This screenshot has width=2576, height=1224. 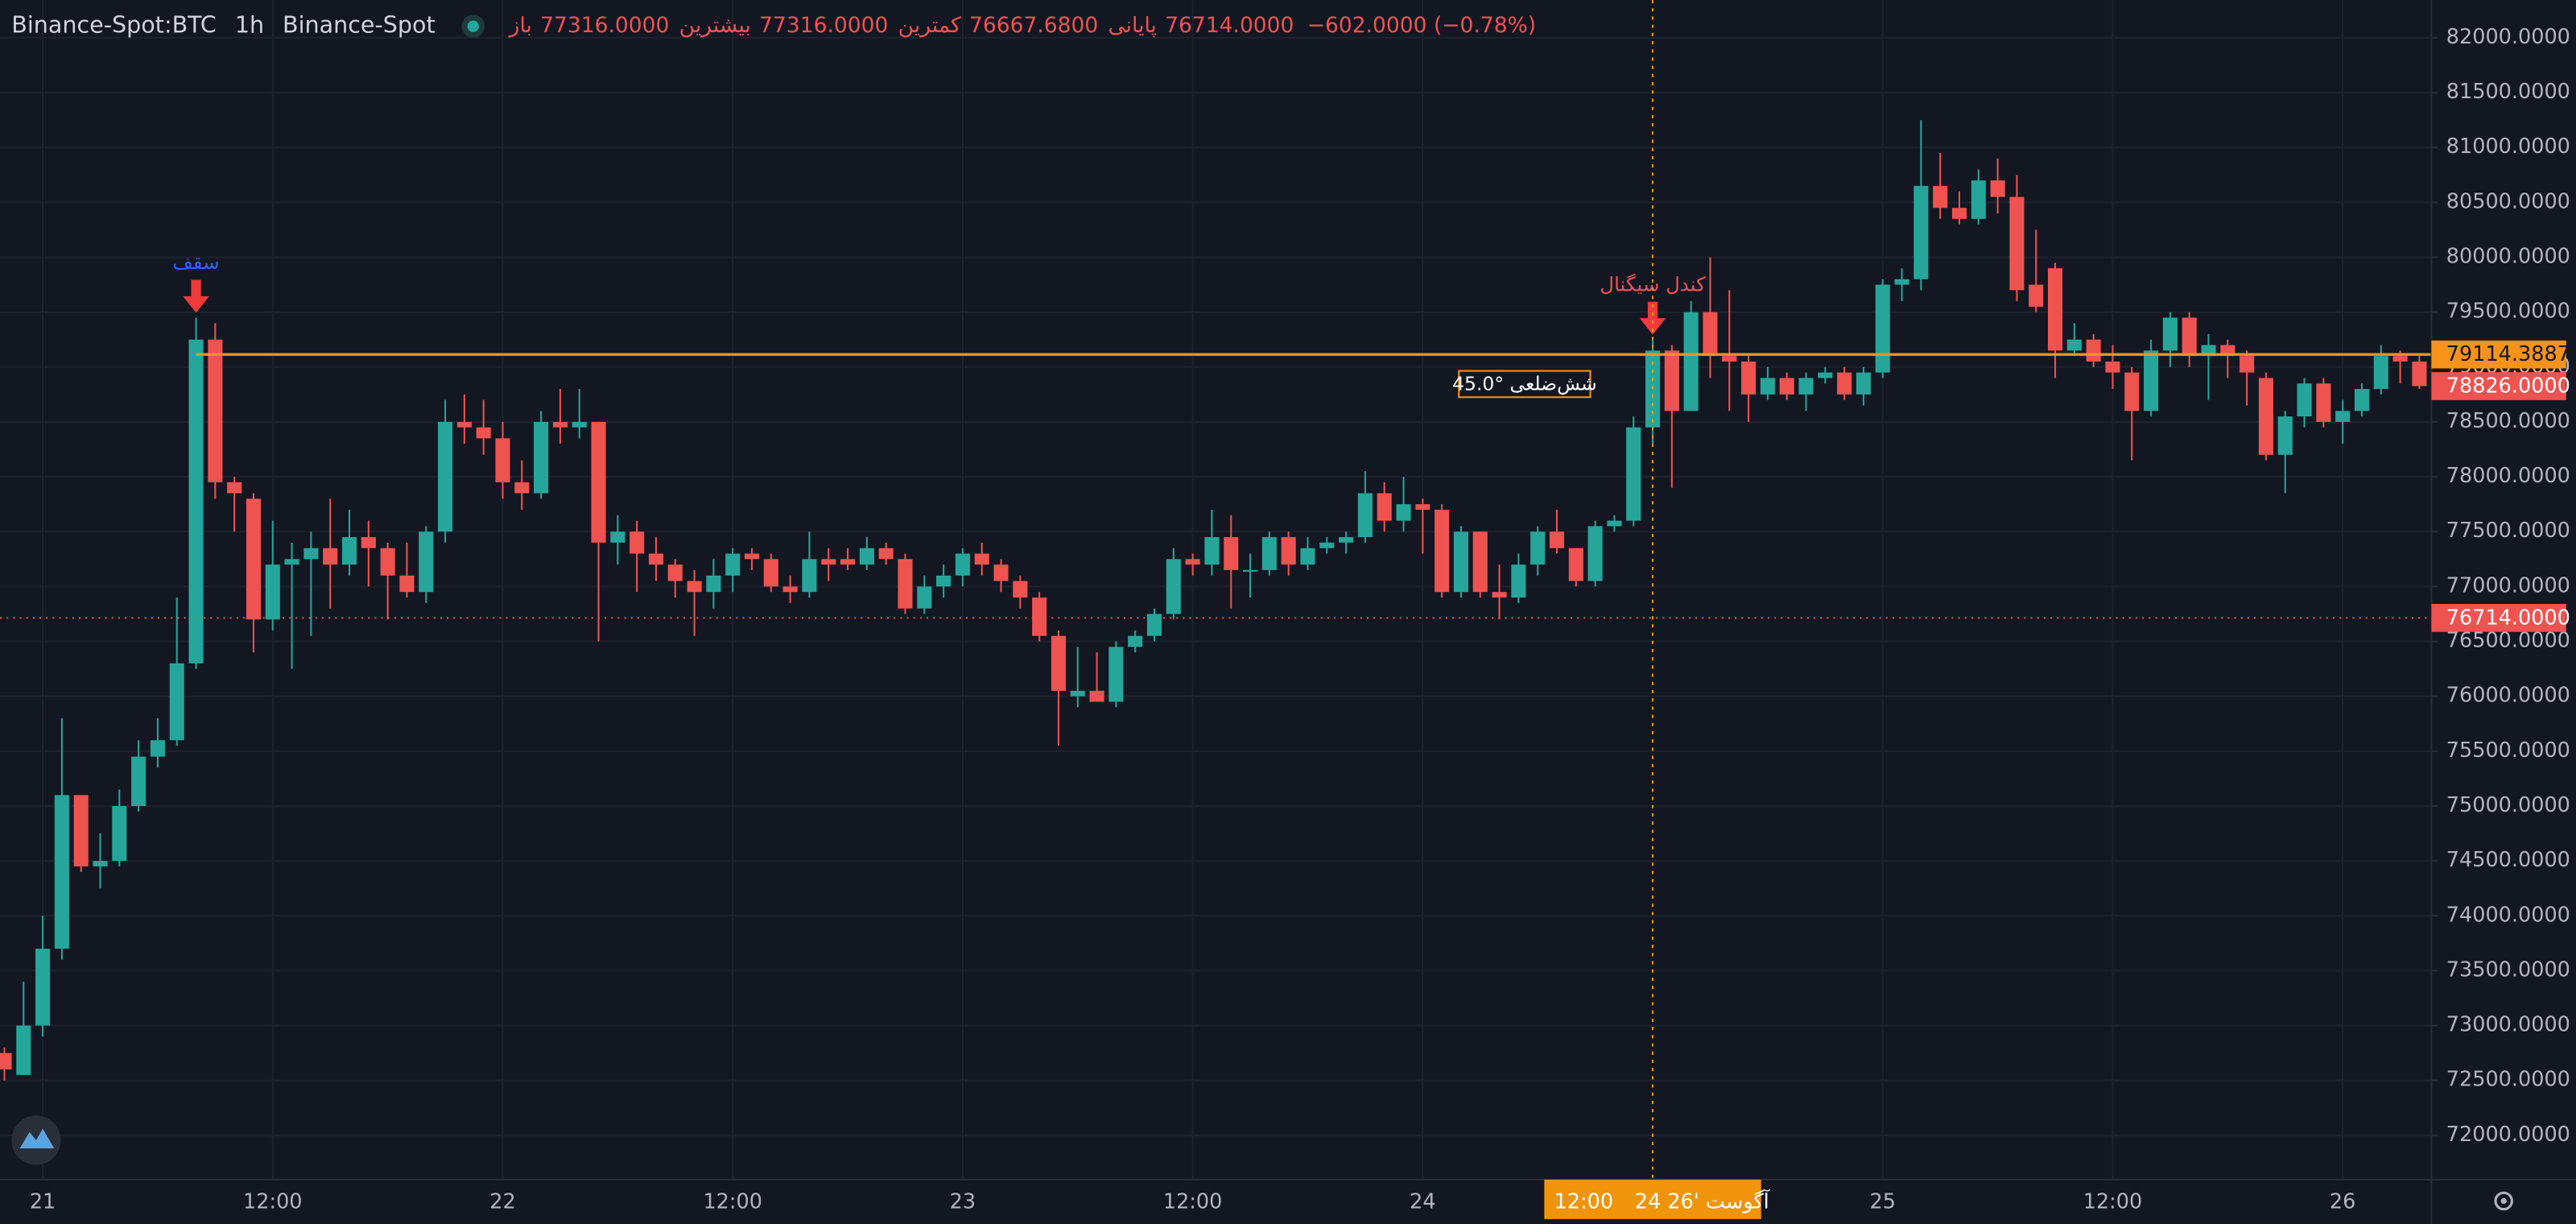 I want to click on y-tick-label: 78000.0000, so click(x=2508, y=476).